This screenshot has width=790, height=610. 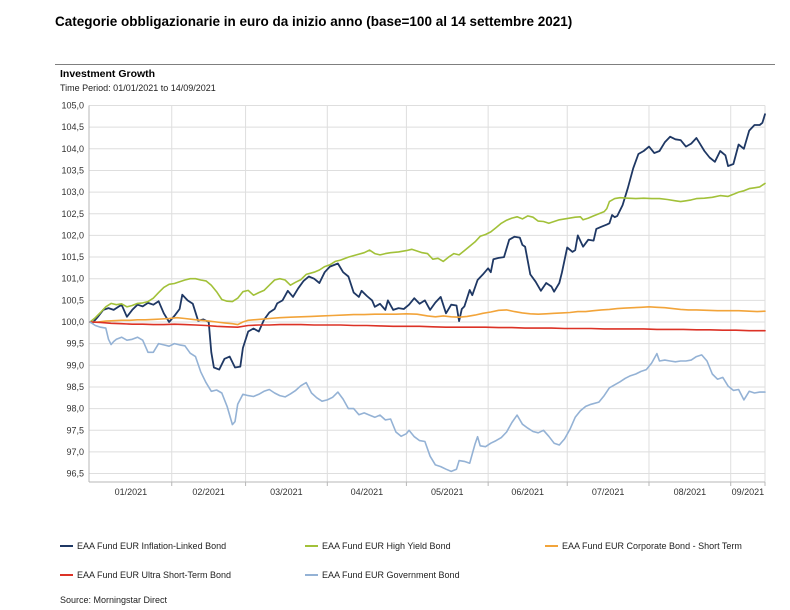 I want to click on legend-item-high-yield: EAA Fund EUR High Yield Bond, so click(x=425, y=546).